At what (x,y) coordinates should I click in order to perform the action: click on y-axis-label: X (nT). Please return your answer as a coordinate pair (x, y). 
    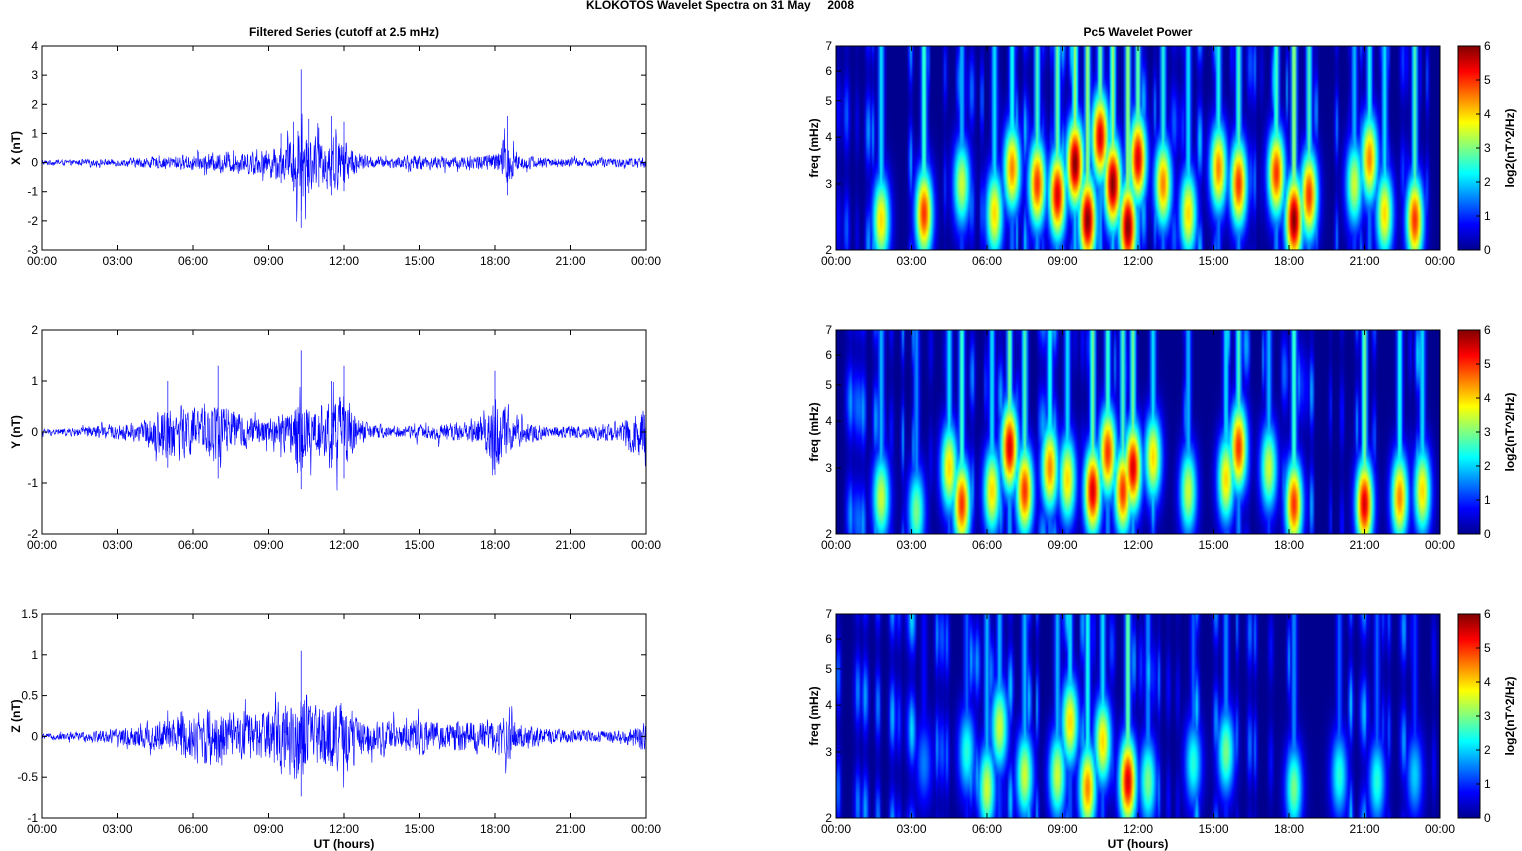
    Looking at the image, I should click on (16, 148).